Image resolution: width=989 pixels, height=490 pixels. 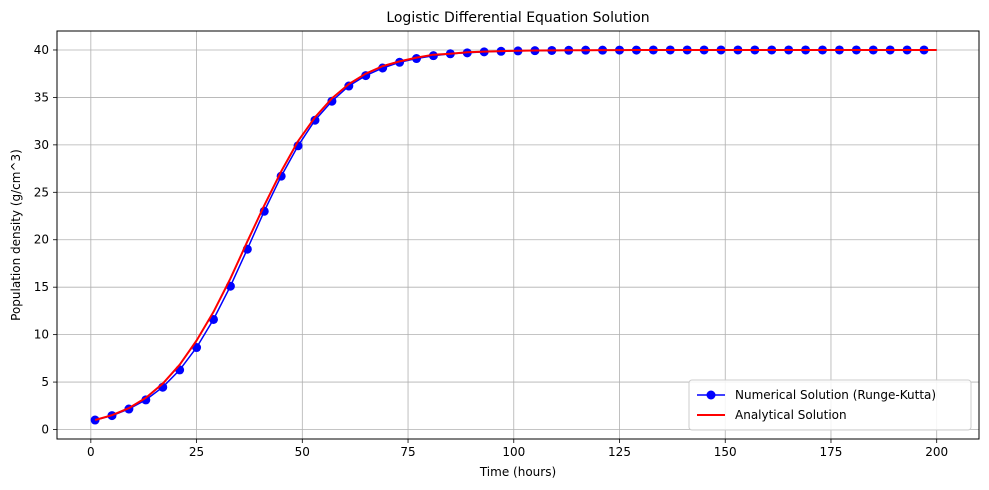 I want to click on legend-box, so click(x=830, y=405).